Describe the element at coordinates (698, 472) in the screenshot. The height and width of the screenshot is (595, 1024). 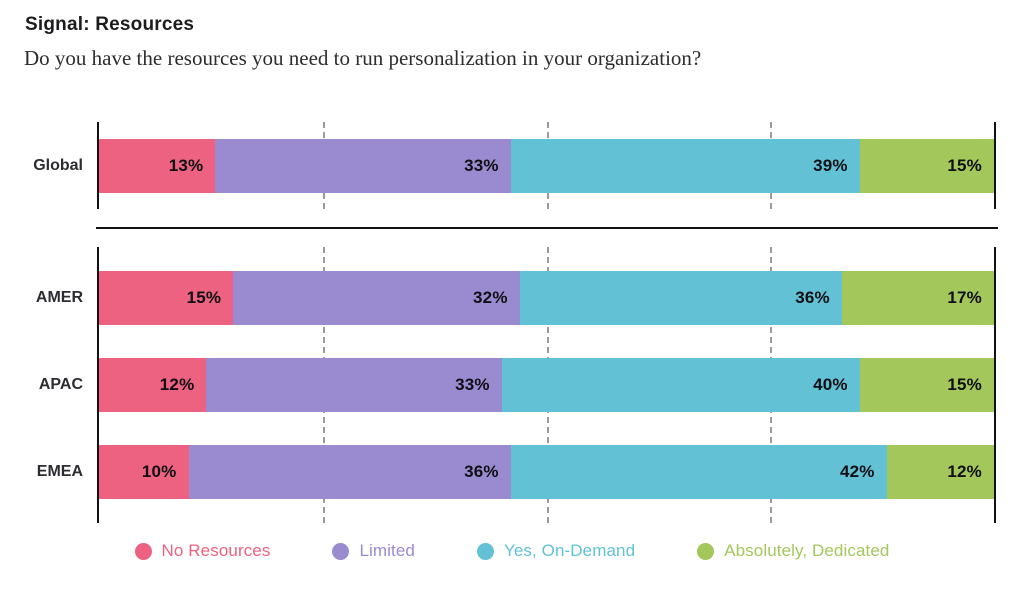
I see `segment-yes-on-demand: 42%` at that location.